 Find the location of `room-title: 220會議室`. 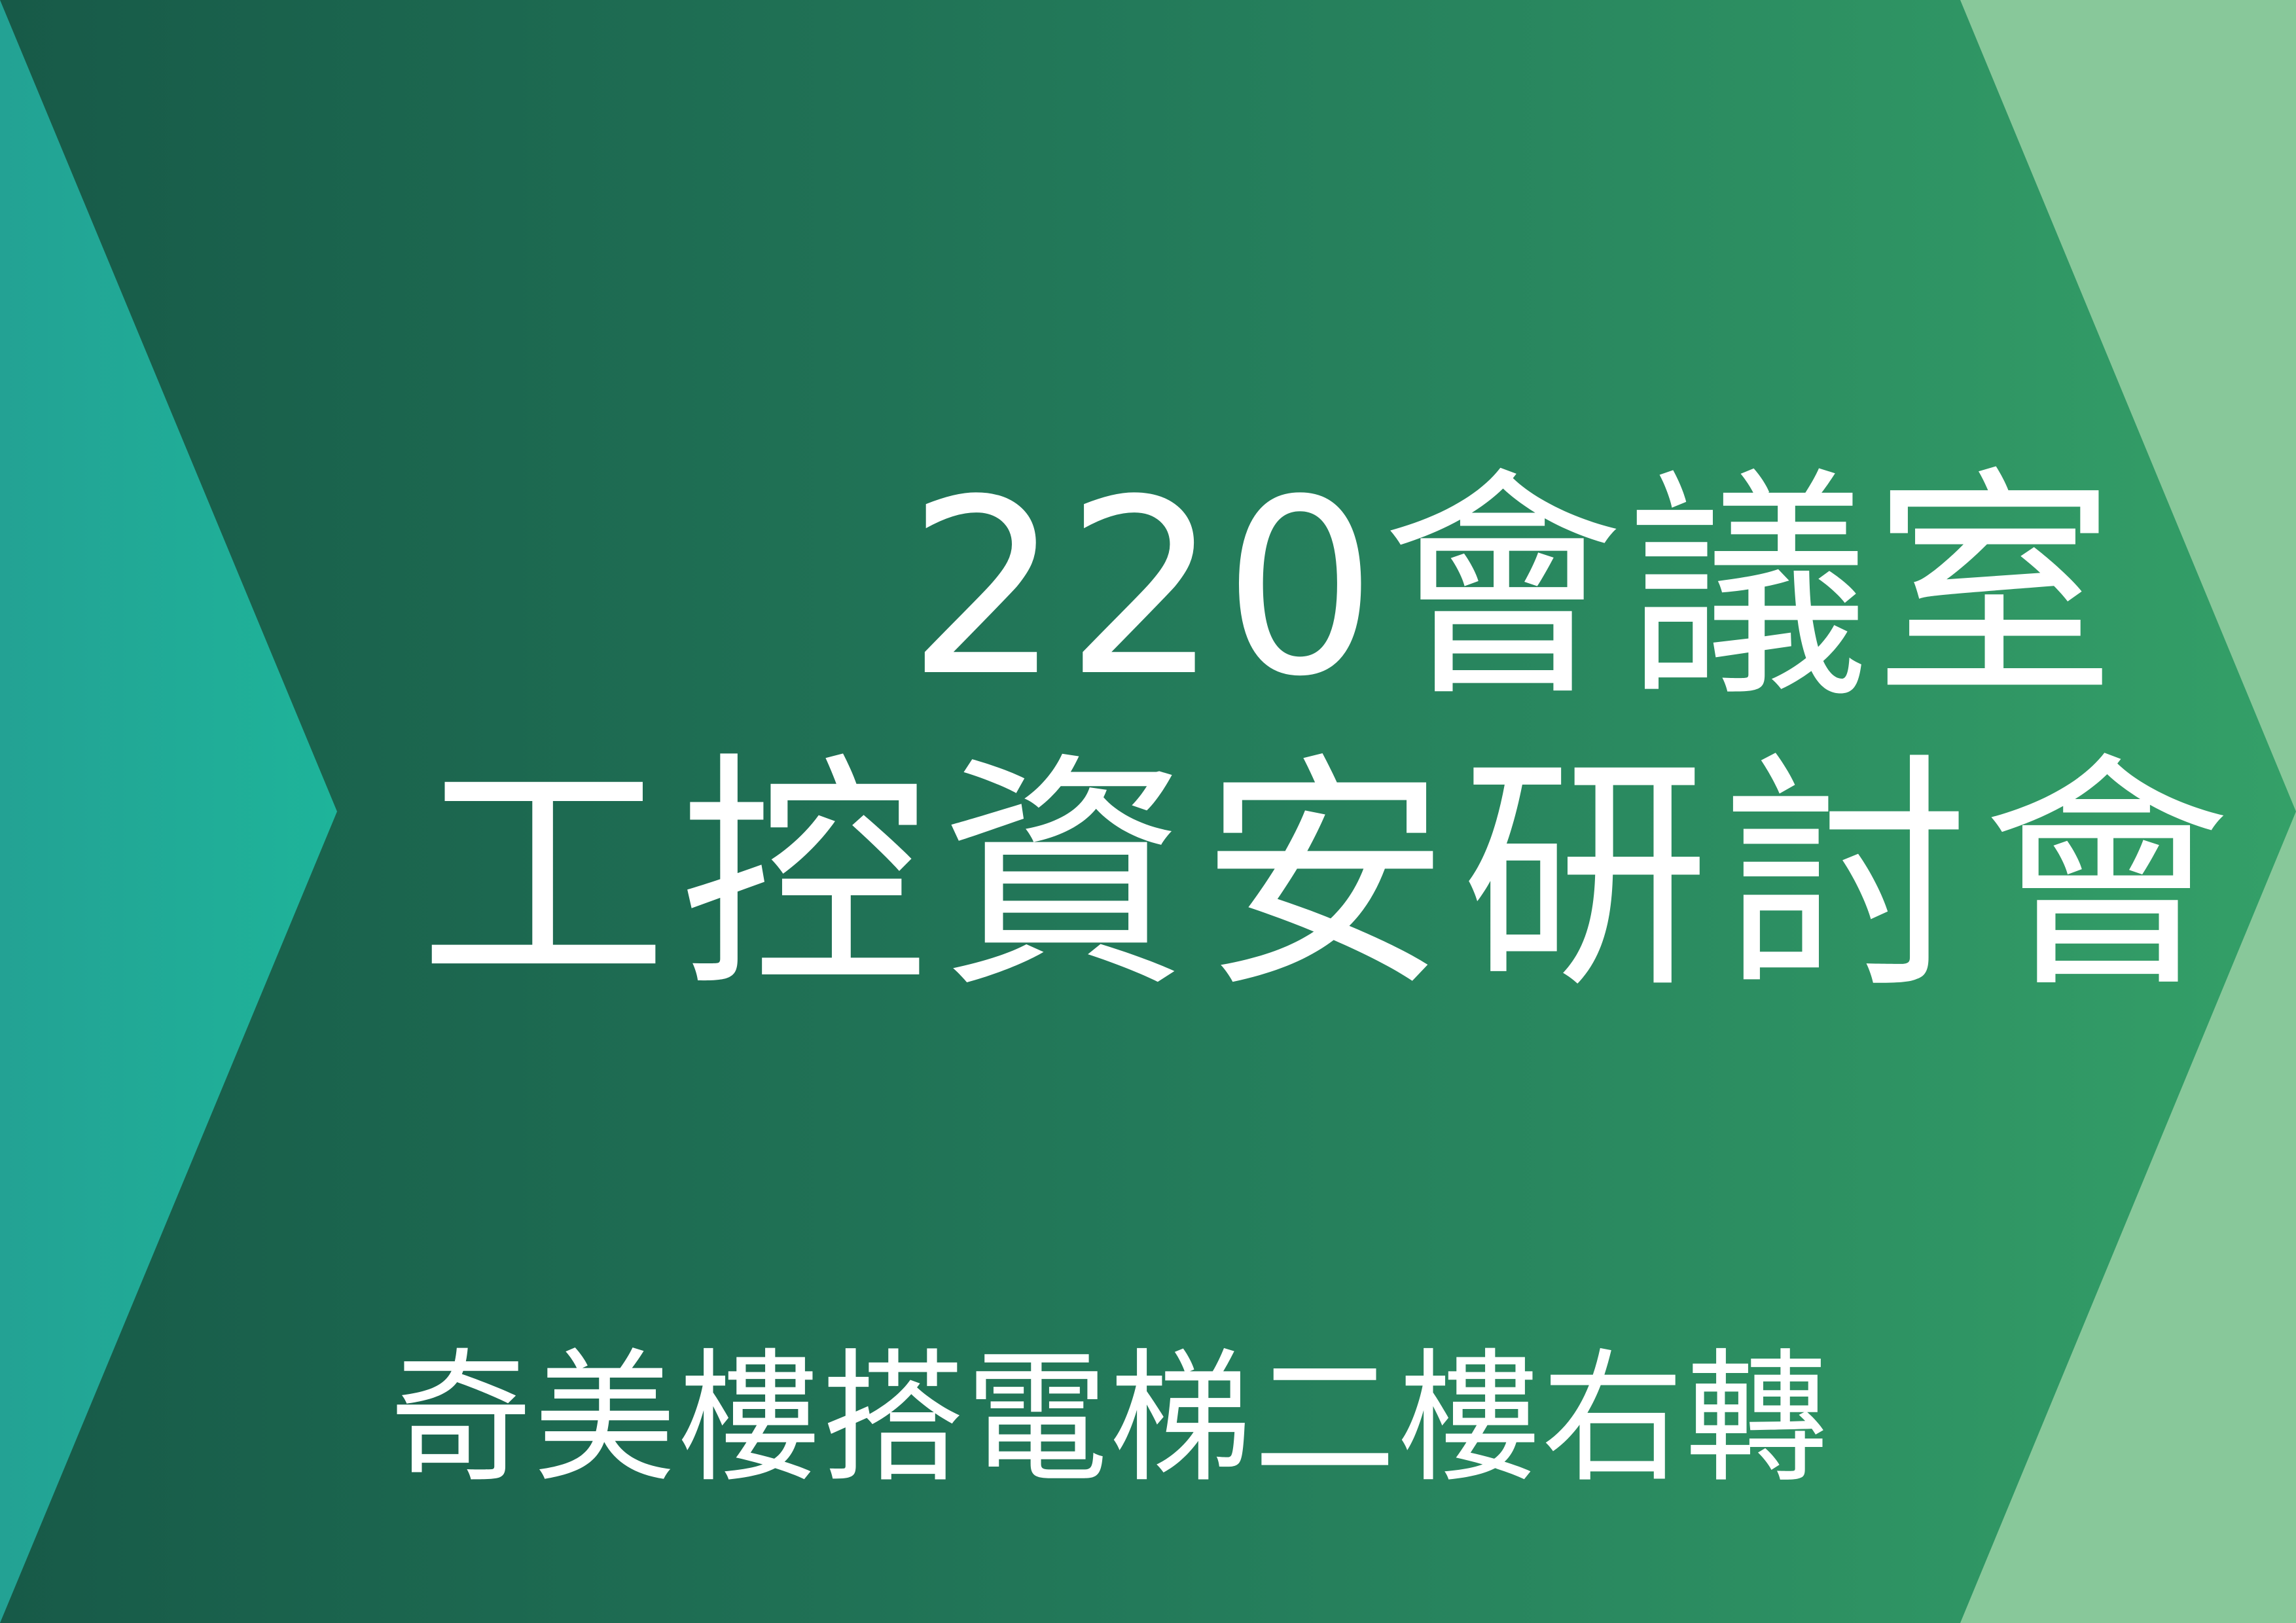

room-title: 220會議室 is located at coordinates (1512, 589).